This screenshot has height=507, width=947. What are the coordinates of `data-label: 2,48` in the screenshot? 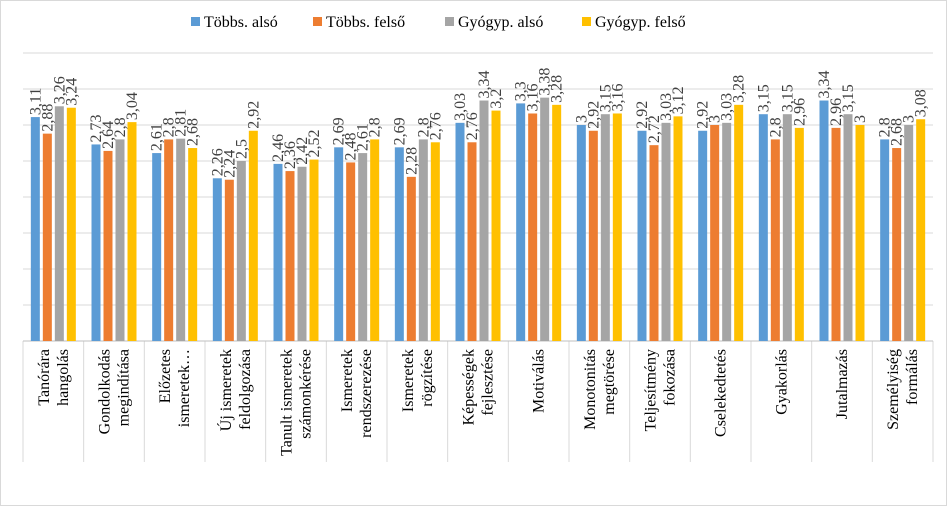 It's located at (351, 146).